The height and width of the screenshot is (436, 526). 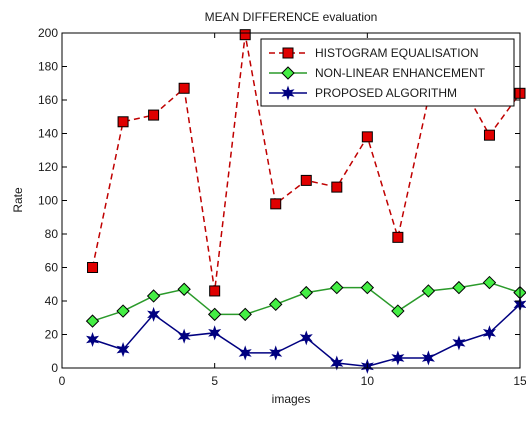 What do you see at coordinates (48, 201) in the screenshot?
I see `y-tick-label: 100` at bounding box center [48, 201].